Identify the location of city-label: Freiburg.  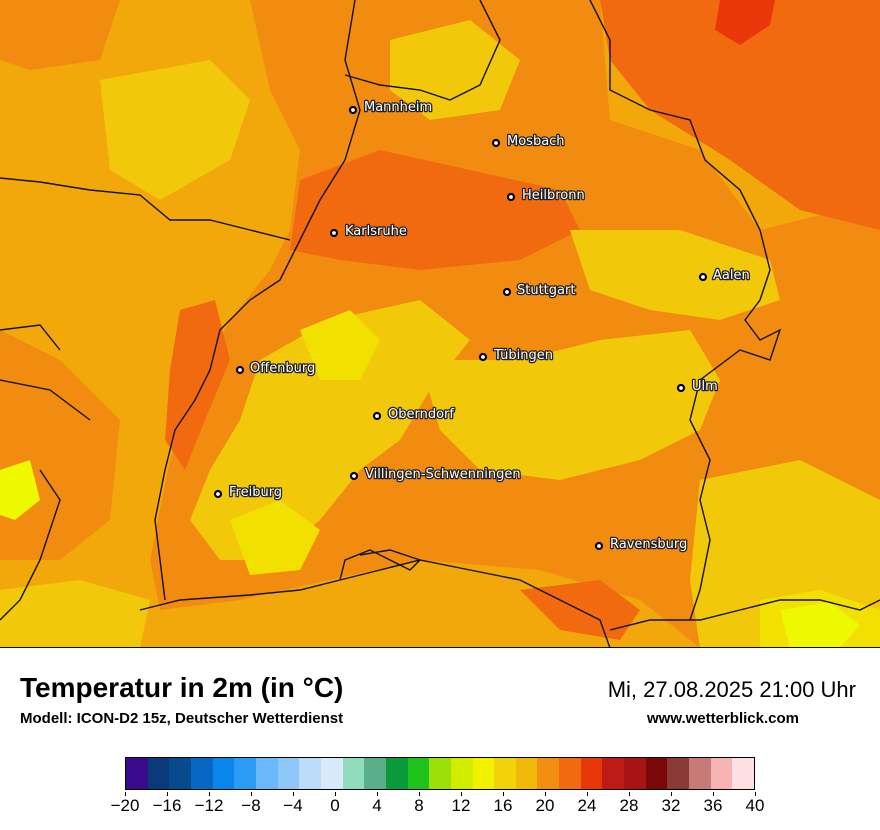
(255, 492).